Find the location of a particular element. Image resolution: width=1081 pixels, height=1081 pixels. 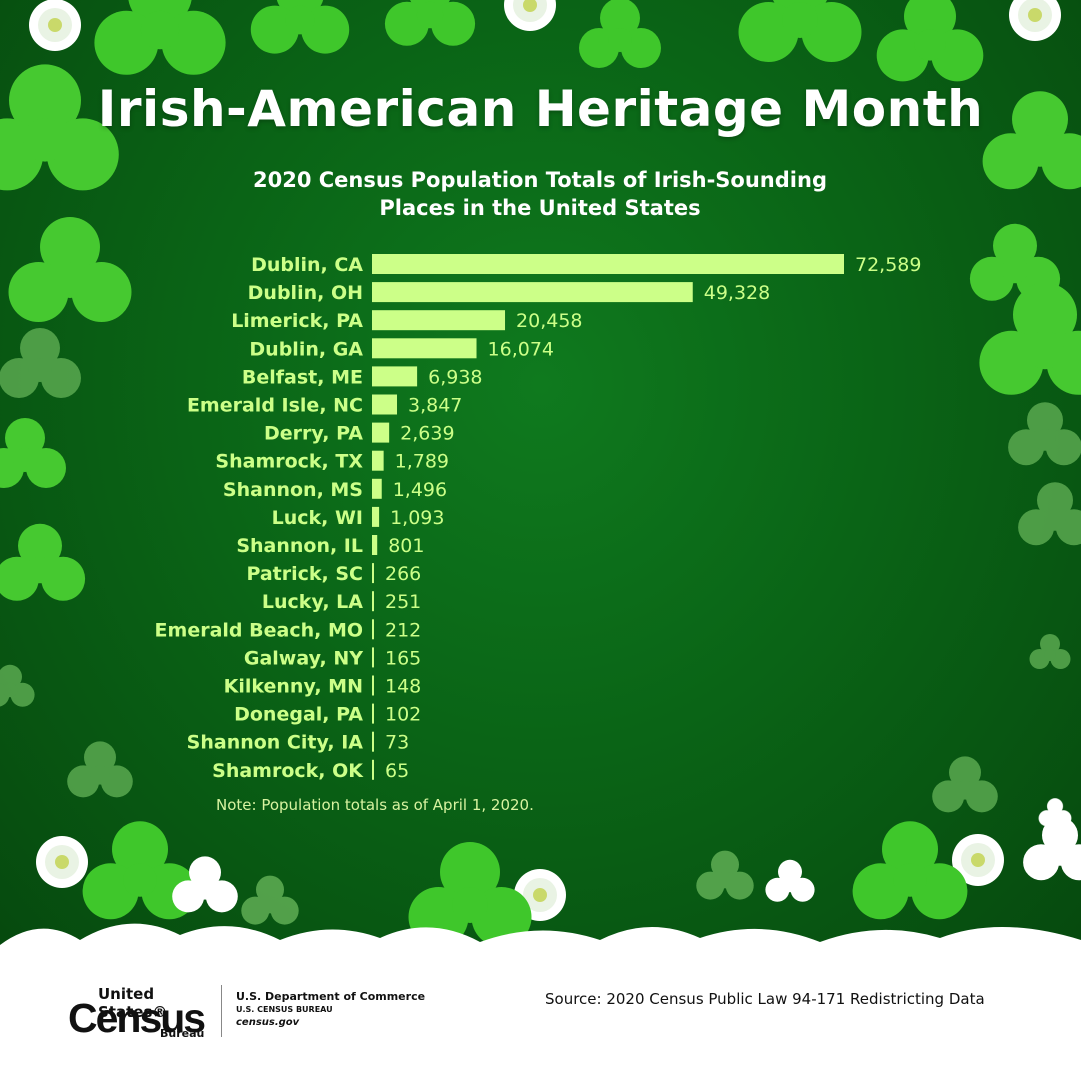

category-label: Shannon, IL is located at coordinates (299, 546).